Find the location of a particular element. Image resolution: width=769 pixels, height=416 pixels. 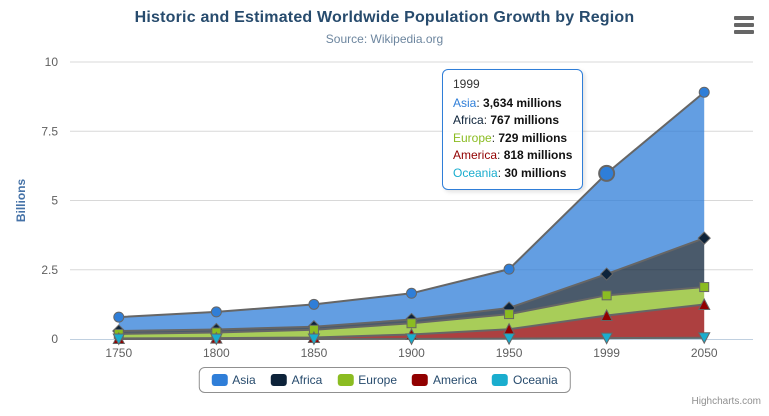

legend-swatch-oceania is located at coordinates (500, 380).